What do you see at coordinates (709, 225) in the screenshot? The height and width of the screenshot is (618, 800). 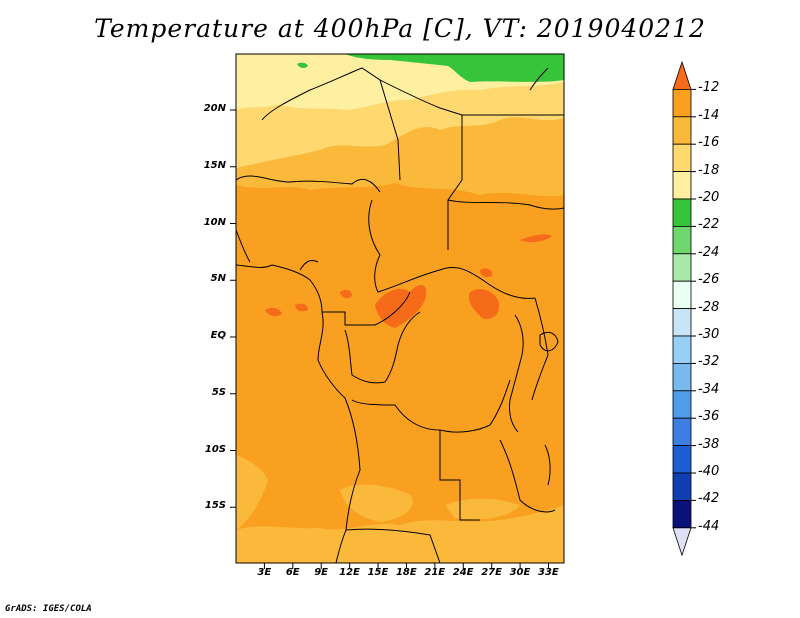 I see `colorbar-label: -22` at bounding box center [709, 225].